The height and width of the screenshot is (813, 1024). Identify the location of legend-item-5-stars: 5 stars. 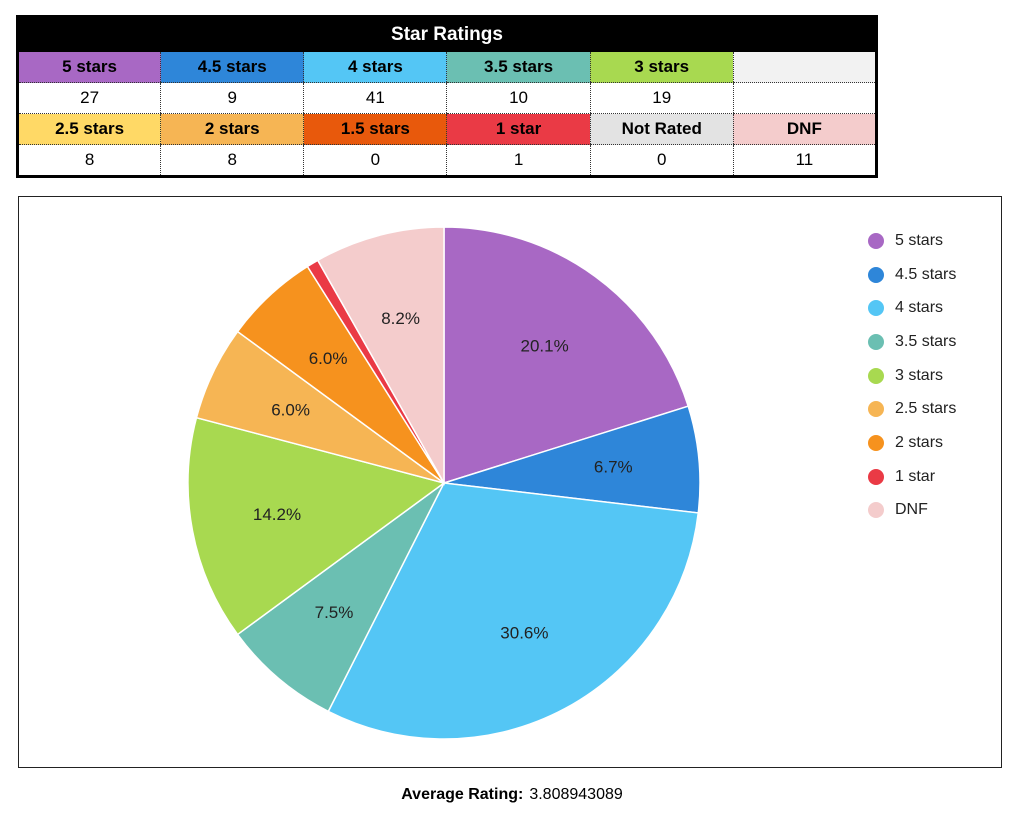
(912, 241).